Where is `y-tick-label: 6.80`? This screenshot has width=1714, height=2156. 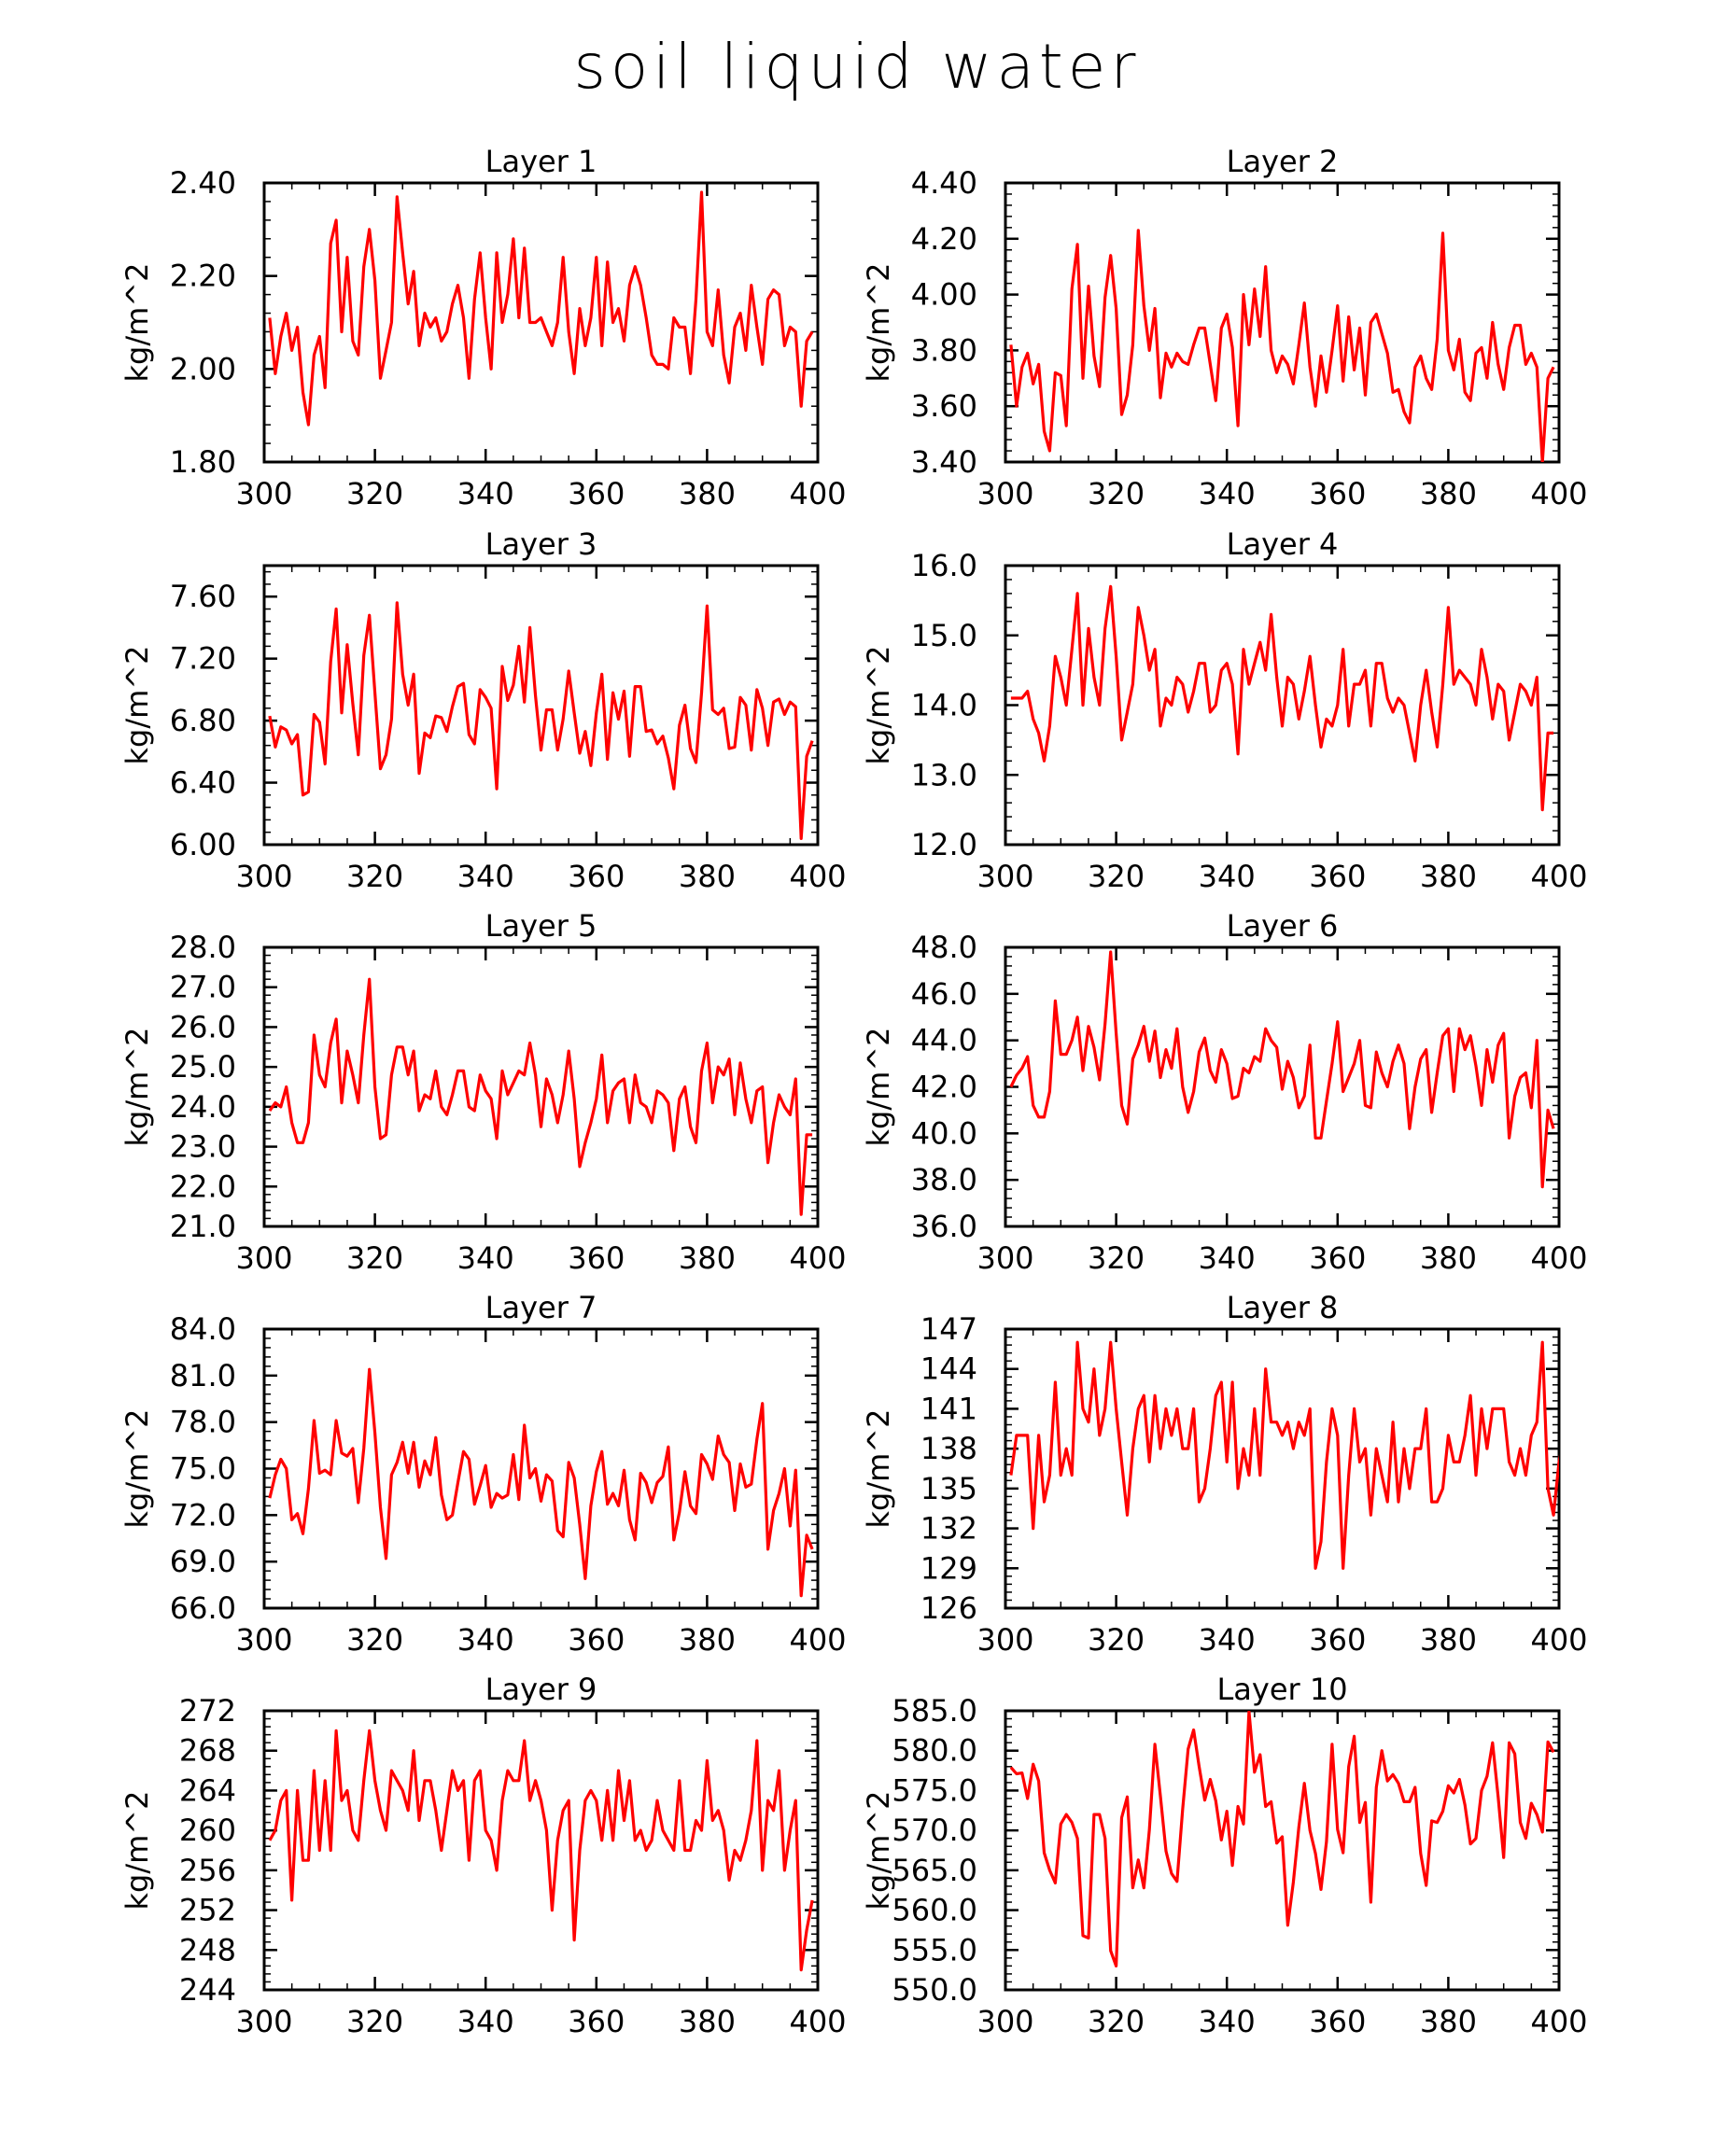 y-tick-label: 6.80 is located at coordinates (203, 720).